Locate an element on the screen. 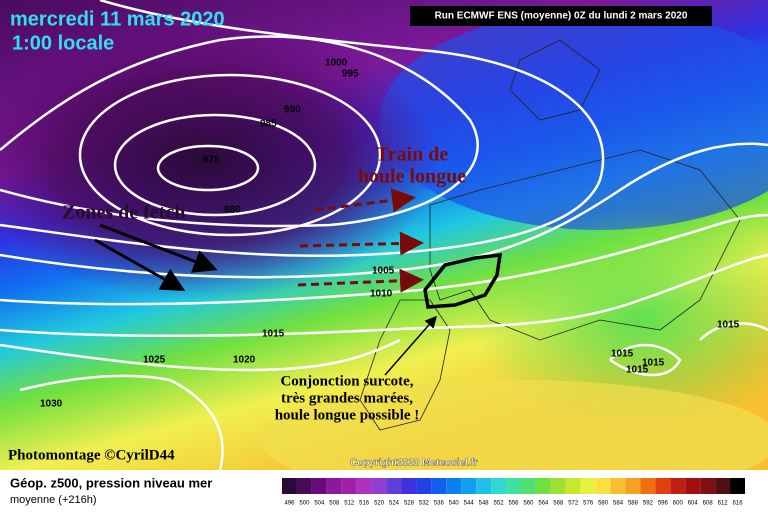  swell-label: Train de is located at coordinates (412, 155).